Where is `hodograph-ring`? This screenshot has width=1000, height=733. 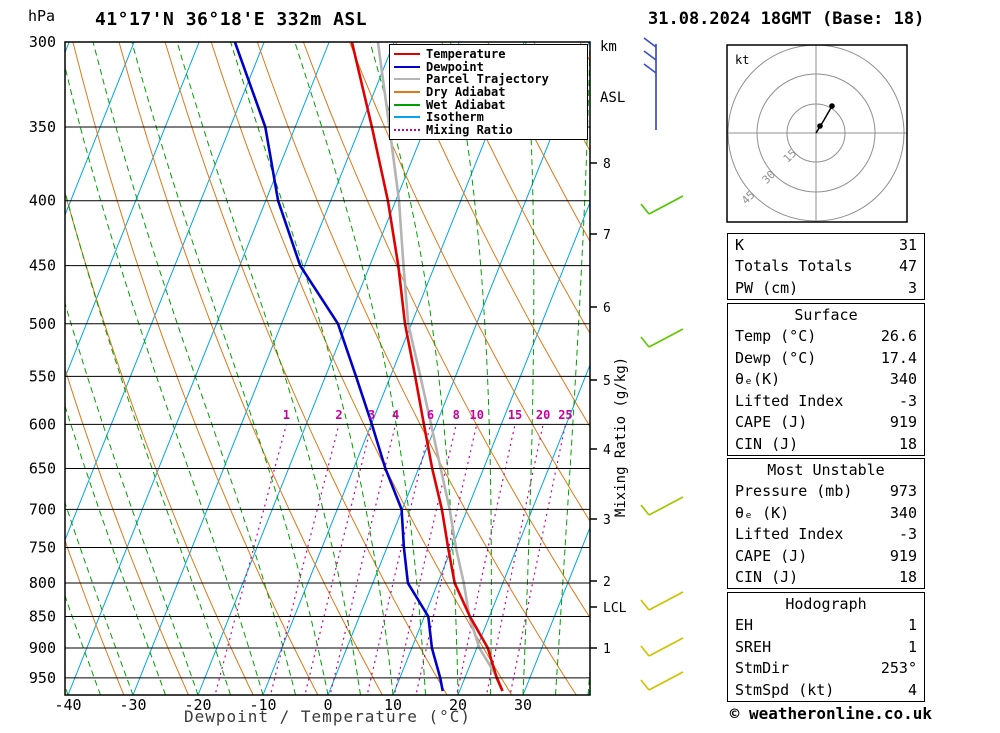 hodograph-ring is located at coordinates (816, 133).